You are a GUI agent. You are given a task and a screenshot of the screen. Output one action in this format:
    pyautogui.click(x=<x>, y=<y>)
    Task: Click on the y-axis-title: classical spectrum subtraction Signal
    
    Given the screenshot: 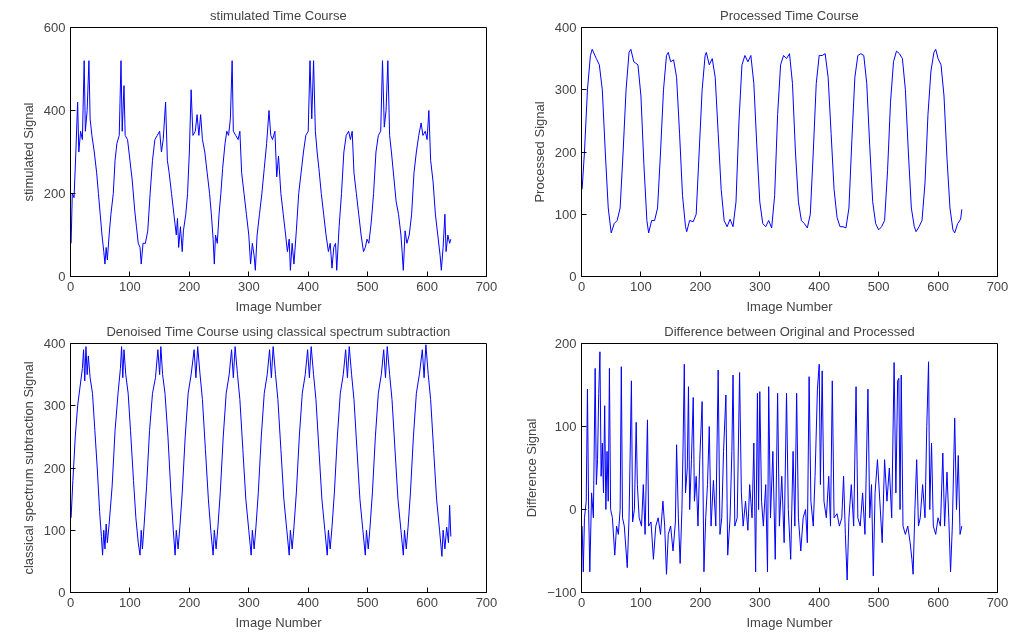 What is the action you would take?
    pyautogui.click(x=28, y=468)
    